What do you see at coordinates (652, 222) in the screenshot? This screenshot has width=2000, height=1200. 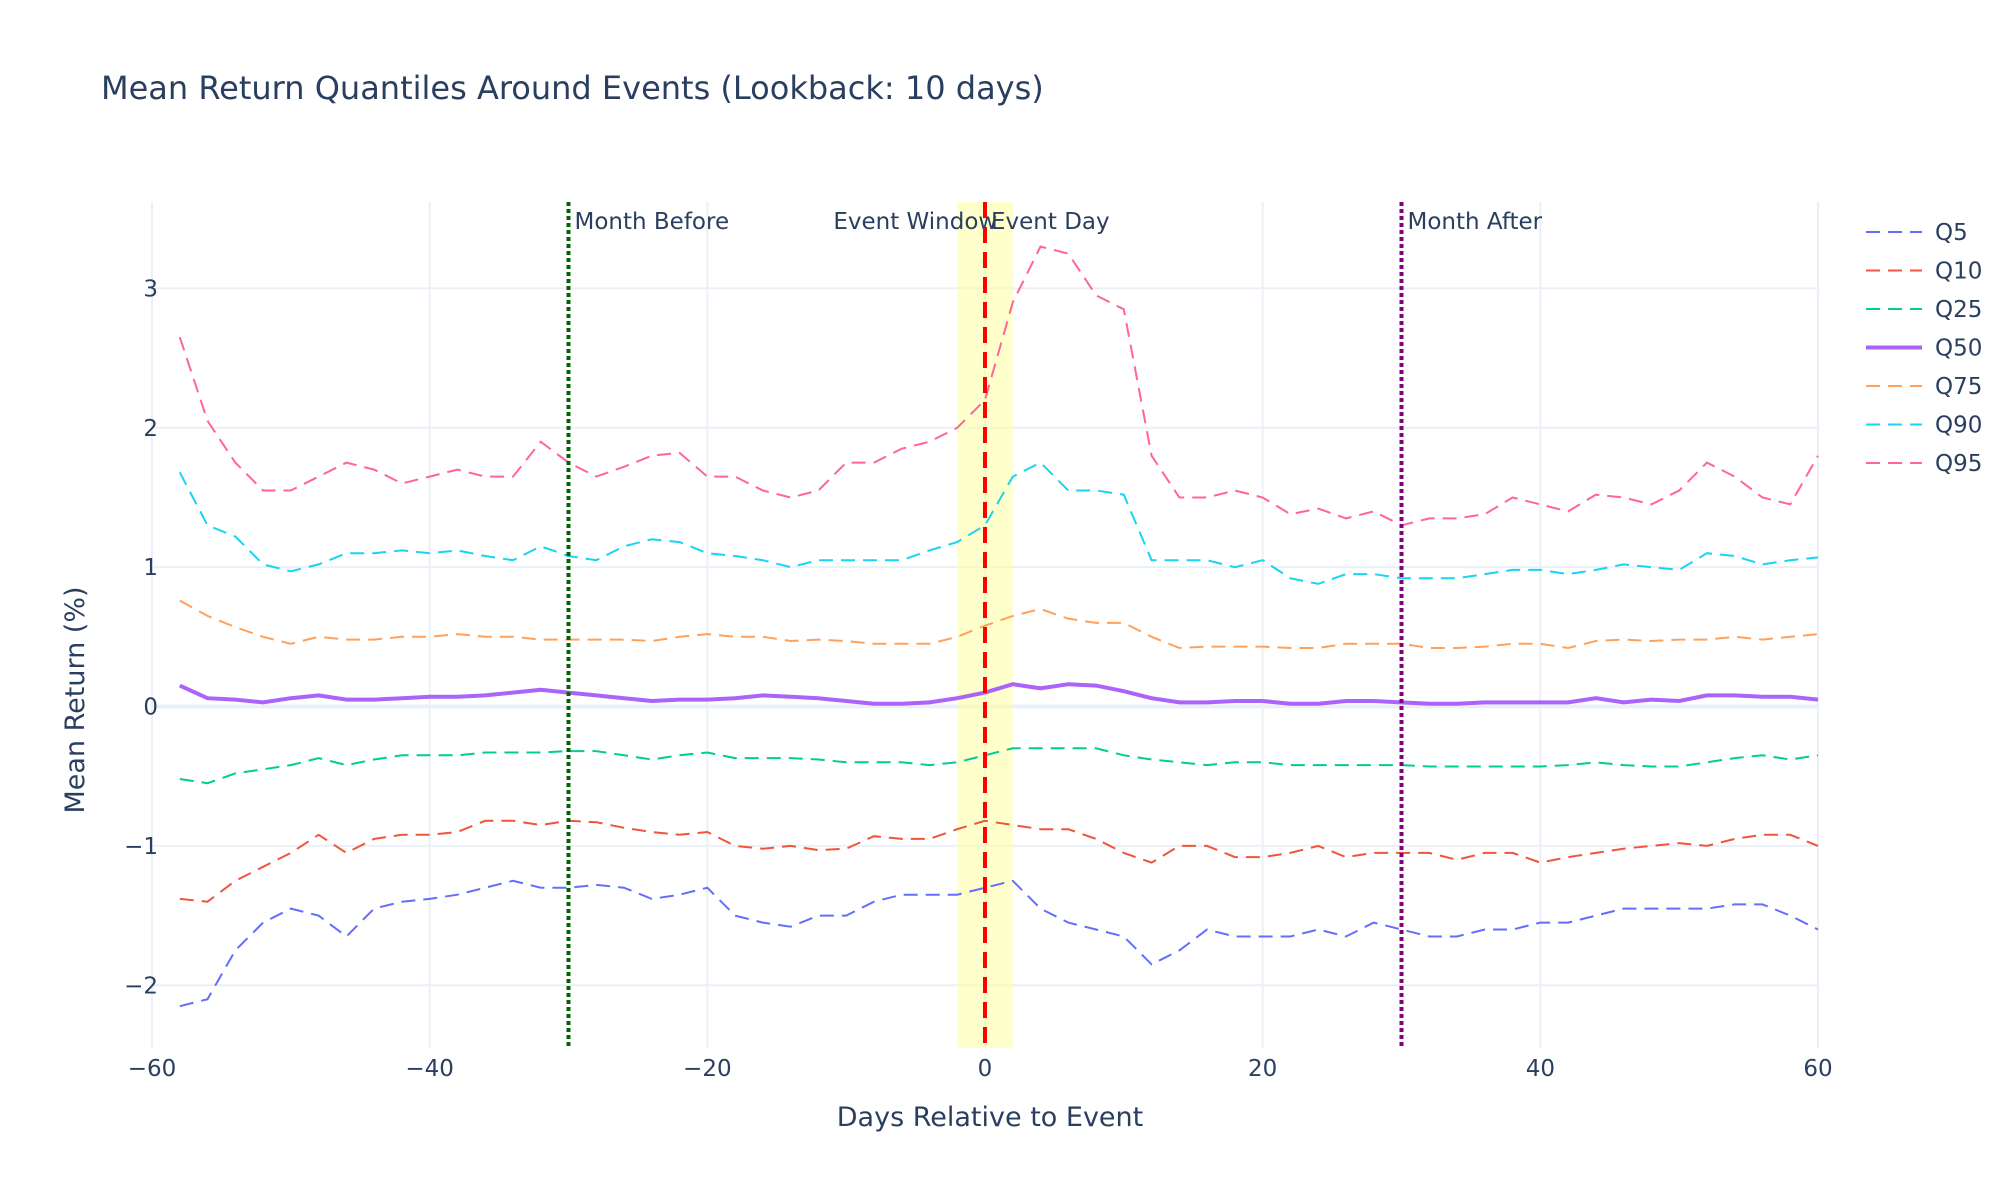 I see `vline-label: Month Before` at bounding box center [652, 222].